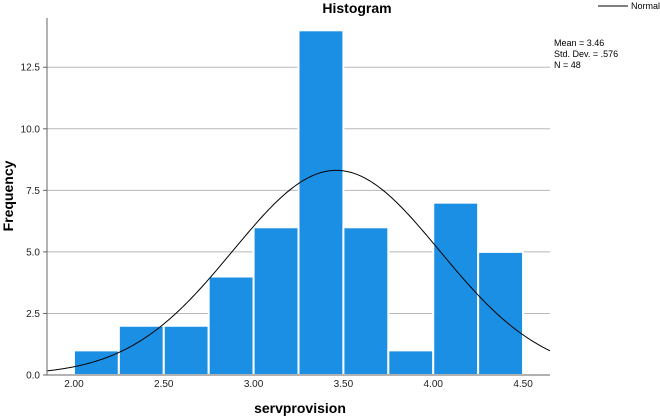  Describe the element at coordinates (645, 6) in the screenshot. I see `legend-normal-label: Normal` at that location.